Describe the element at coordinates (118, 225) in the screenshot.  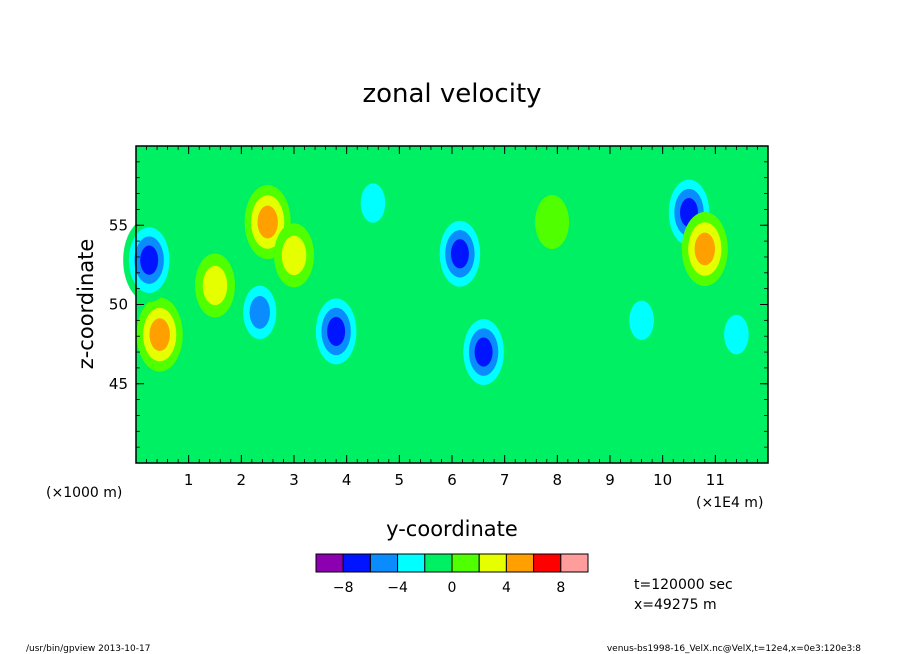
I see `y-tick-label: 55` at that location.